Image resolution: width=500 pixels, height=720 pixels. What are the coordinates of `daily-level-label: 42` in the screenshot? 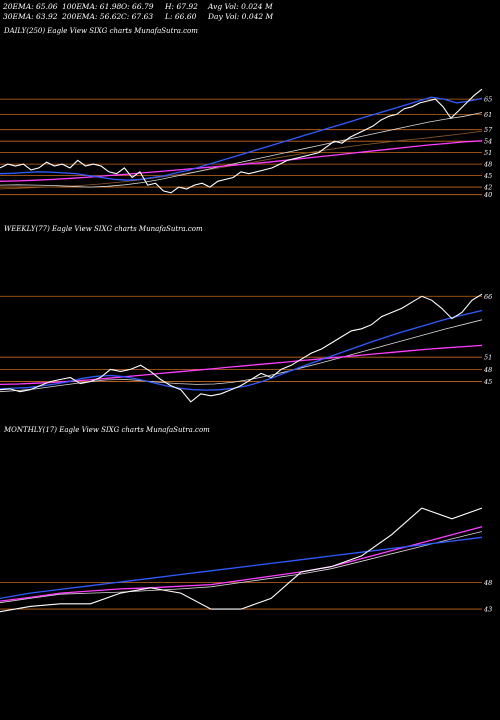 It's located at (487, 188).